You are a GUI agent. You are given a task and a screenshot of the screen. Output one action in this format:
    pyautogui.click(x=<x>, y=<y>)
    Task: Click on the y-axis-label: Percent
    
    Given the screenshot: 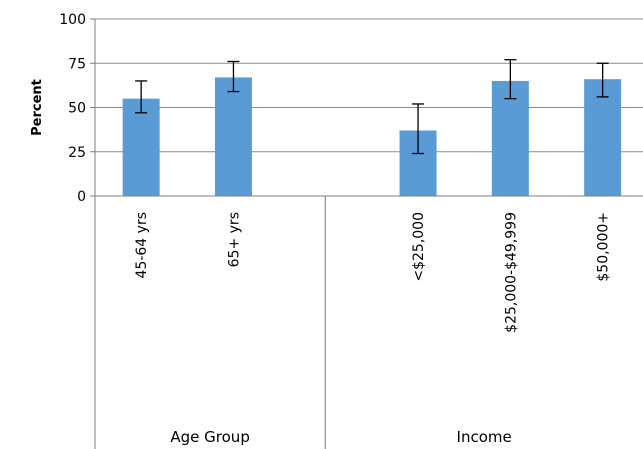 What is the action you would take?
    pyautogui.click(x=37, y=107)
    